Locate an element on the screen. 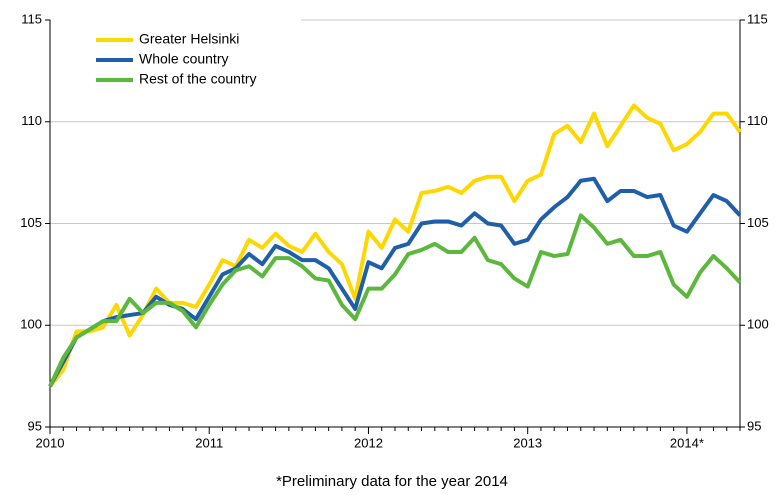 The width and height of the screenshot is (784, 495). x-tick-label: 2012 is located at coordinates (368, 442).